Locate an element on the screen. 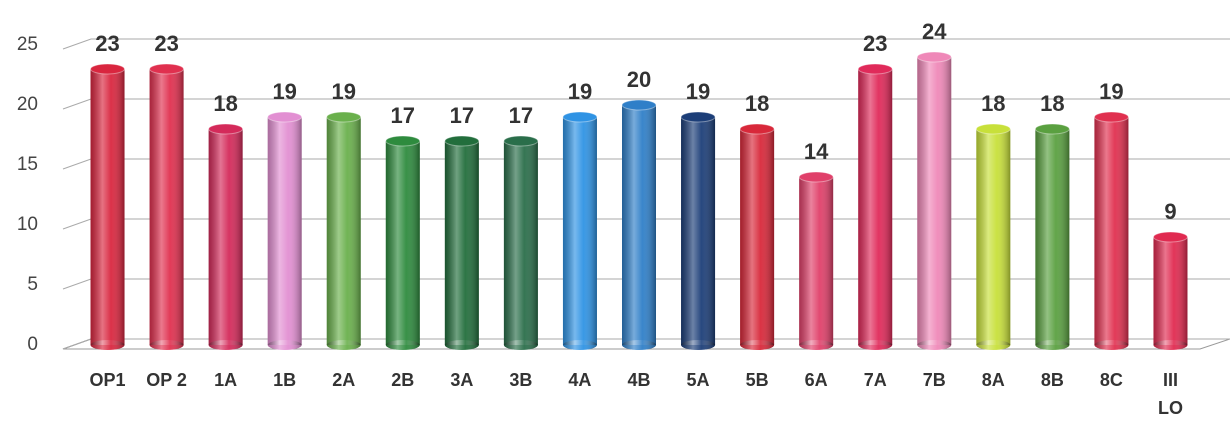 This screenshot has height=421, width=1230. x-tick-label: 5A is located at coordinates (698, 380).